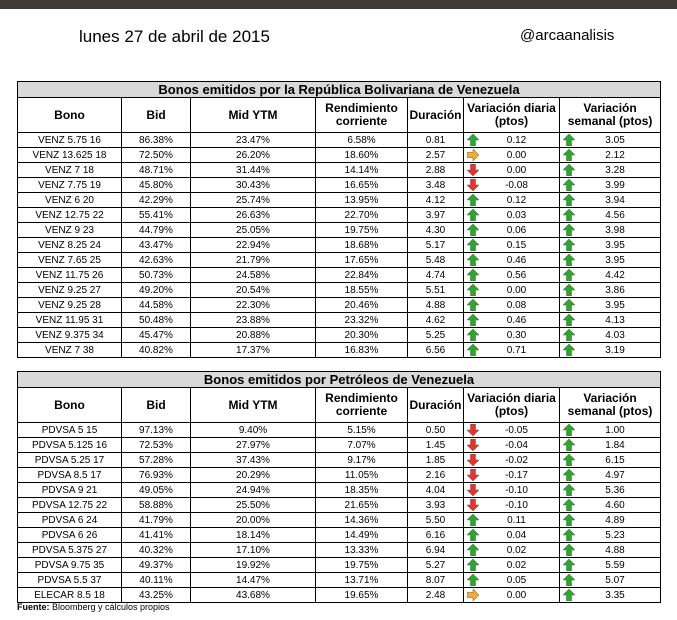 This screenshot has width=677, height=620. Describe the element at coordinates (156, 430) in the screenshot. I see `bid-value: 97.13%` at that location.